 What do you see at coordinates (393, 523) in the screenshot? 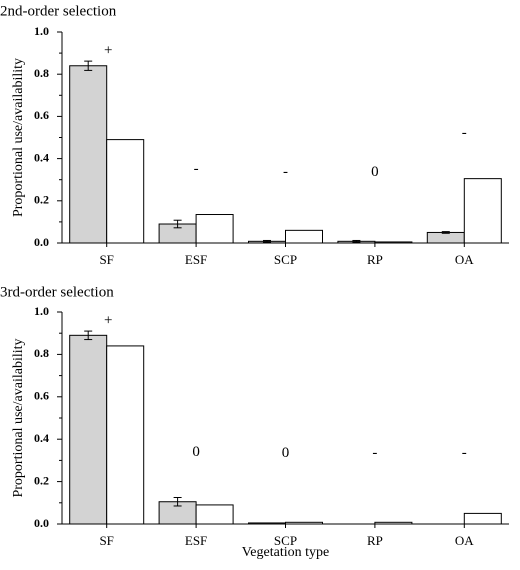
I see `panel2-bar-availability-rp` at bounding box center [393, 523].